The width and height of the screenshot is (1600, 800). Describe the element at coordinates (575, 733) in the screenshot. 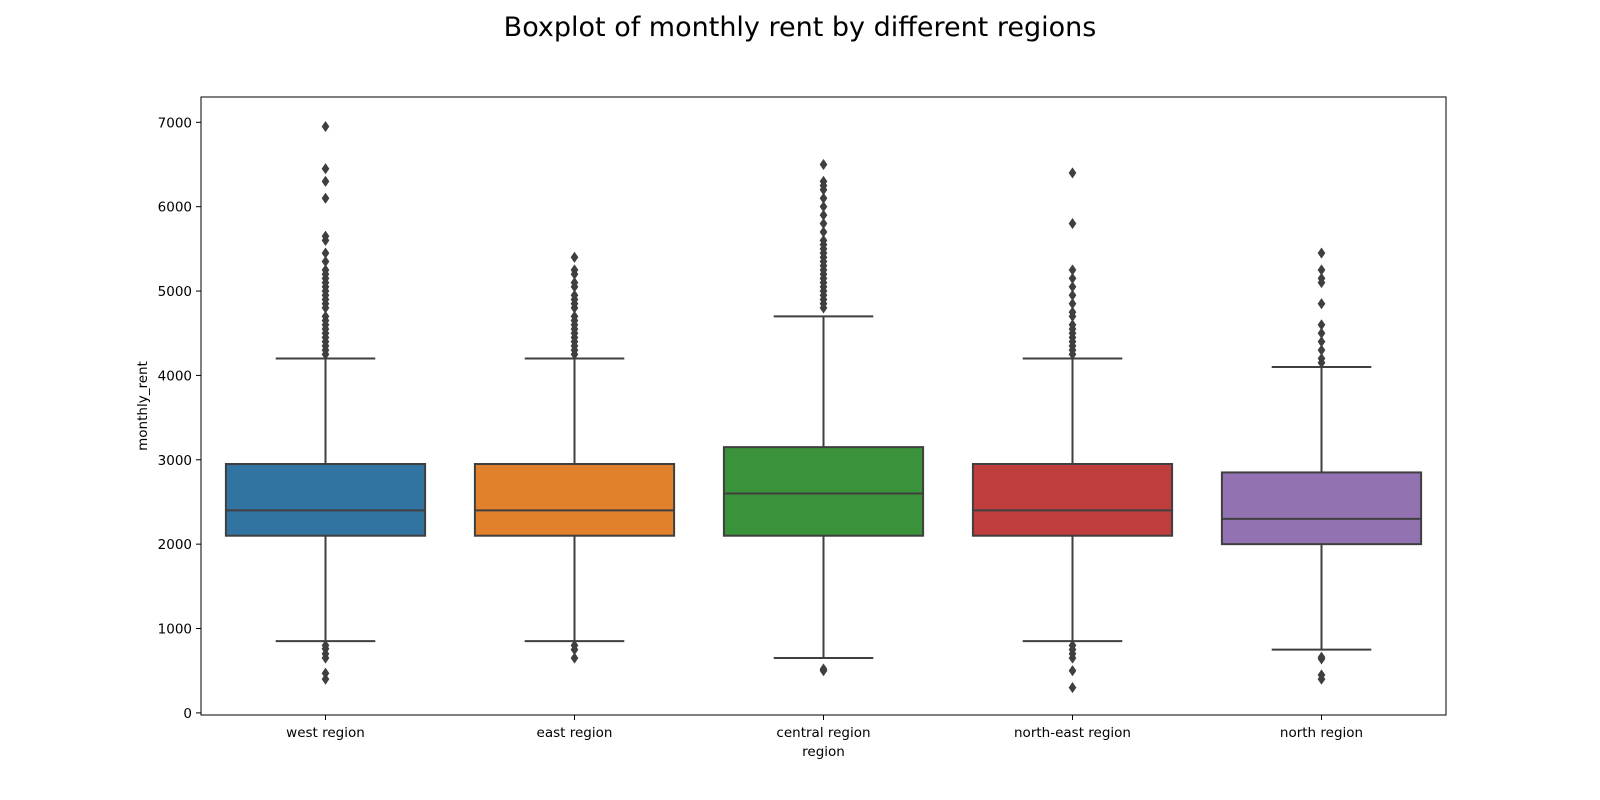

I see `x-tick-label: east region` at that location.